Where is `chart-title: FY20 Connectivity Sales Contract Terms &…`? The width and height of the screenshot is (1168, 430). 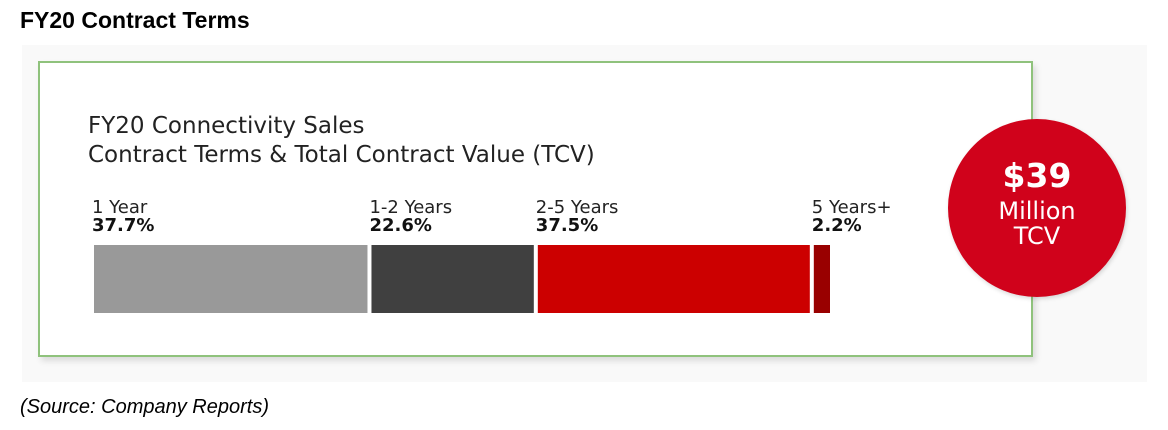
chart-title: FY20 Connectivity Sales Contract Terms &… is located at coordinates (341, 141).